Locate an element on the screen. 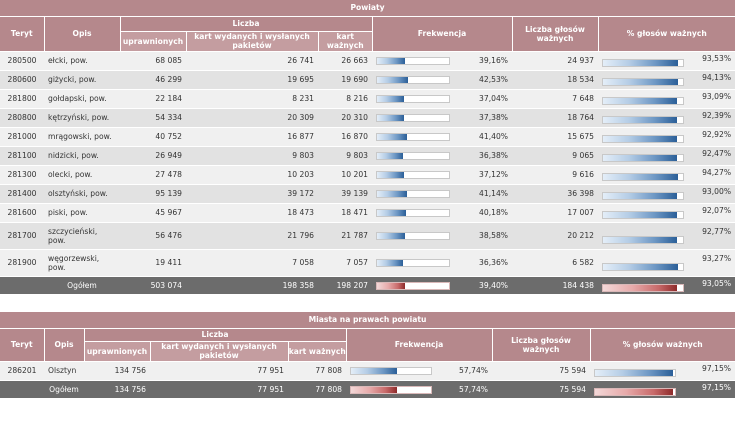 The height and width of the screenshot is (421, 735). cell-pct: 94,13% is located at coordinates (717, 77).